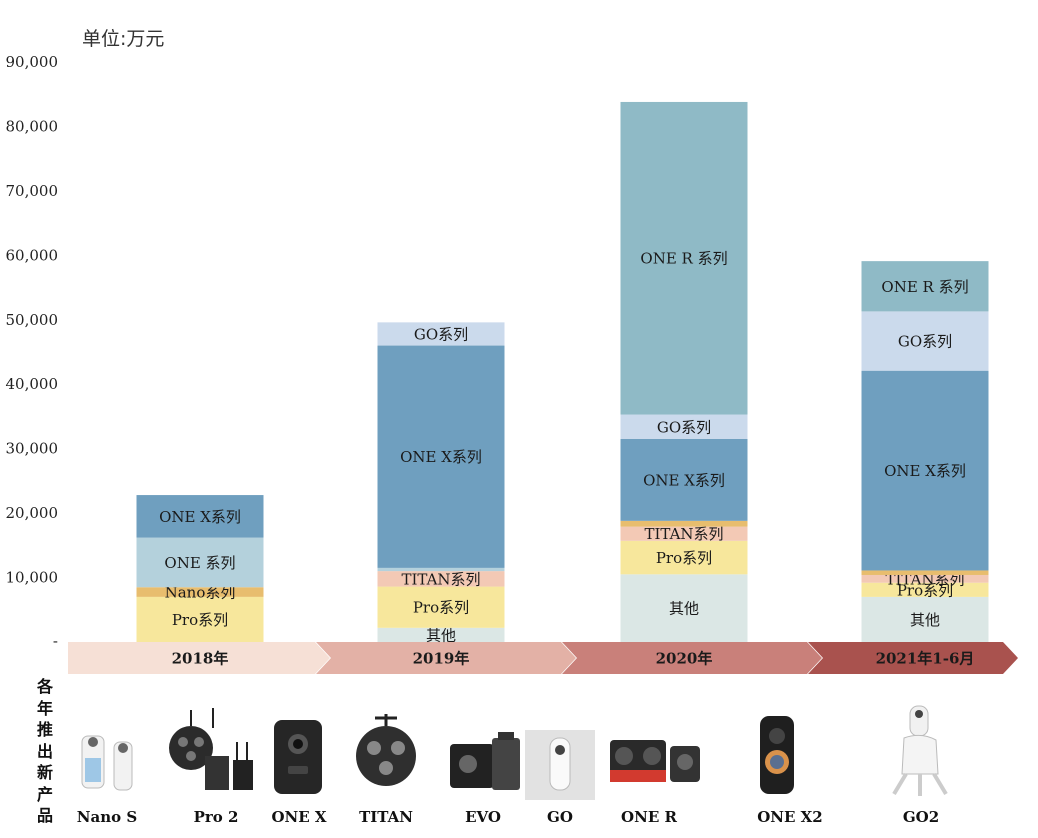 This screenshot has width=1038, height=838. What do you see at coordinates (32, 255) in the screenshot?
I see `y-tick-label: 60,000` at bounding box center [32, 255].